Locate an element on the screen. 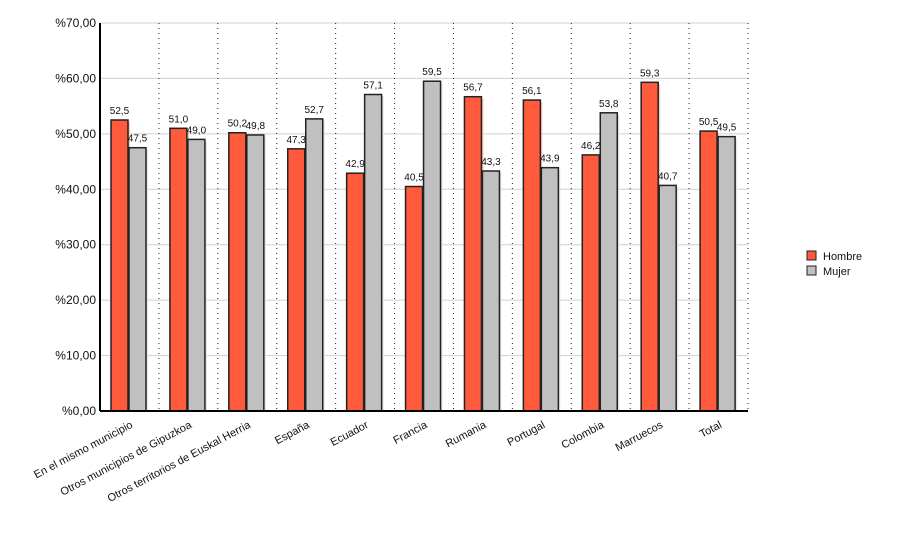 The image size is (900, 555). data-label: 49,0 is located at coordinates (197, 130).